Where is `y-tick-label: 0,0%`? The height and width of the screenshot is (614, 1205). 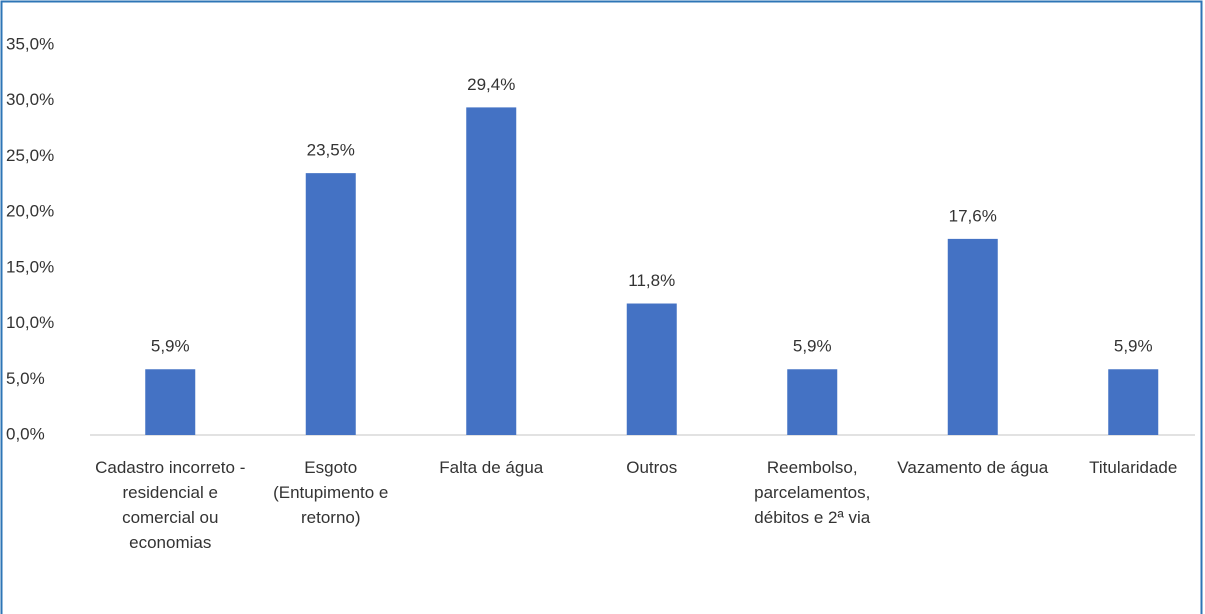 y-tick-label: 0,0% is located at coordinates (25, 433).